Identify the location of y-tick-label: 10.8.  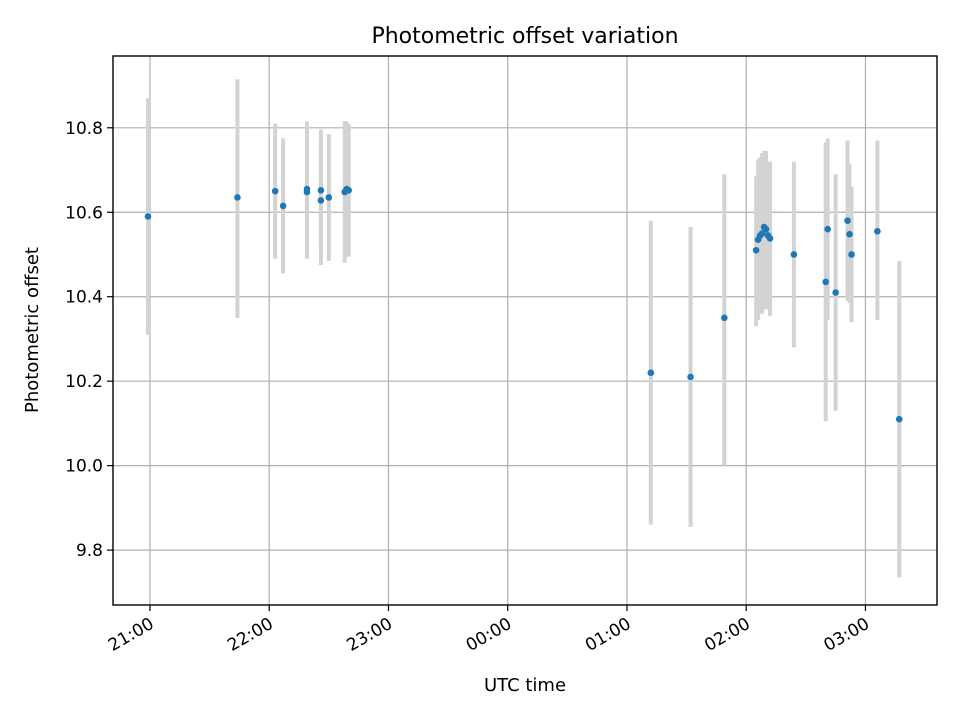
(84, 129).